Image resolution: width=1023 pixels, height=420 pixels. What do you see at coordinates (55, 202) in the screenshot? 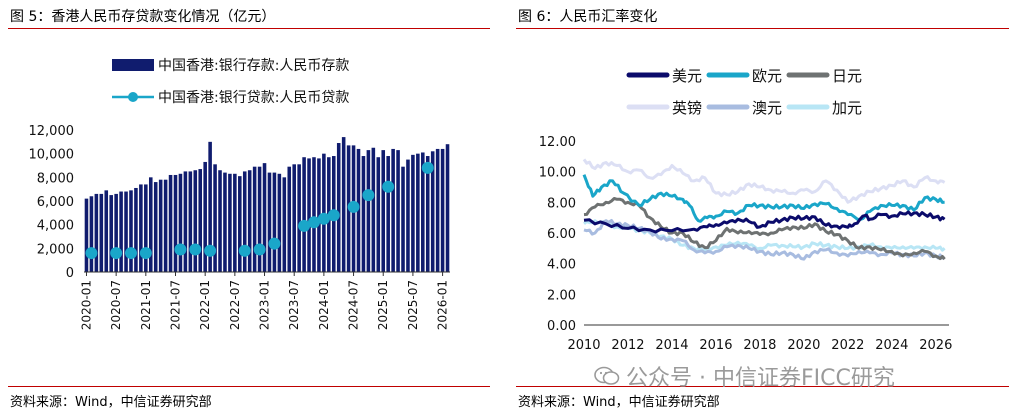
I see `y-tick-label: 6,000` at bounding box center [55, 202].